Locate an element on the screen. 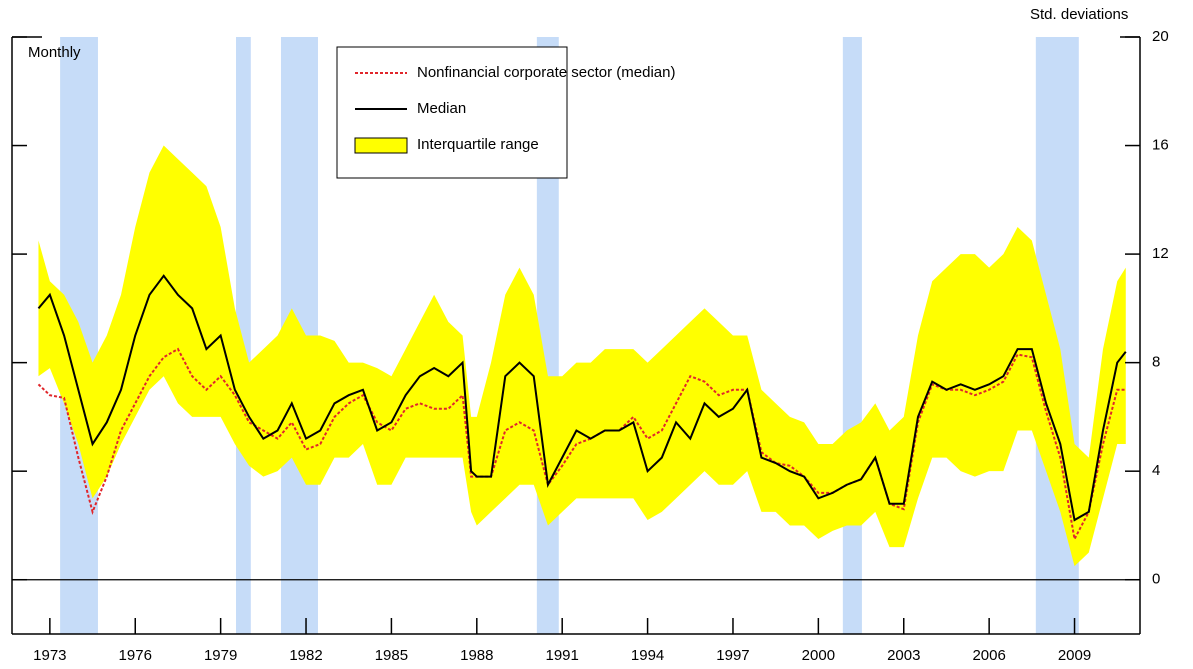 The width and height of the screenshot is (1193, 669). x-tick-label: 2000 is located at coordinates (818, 655).